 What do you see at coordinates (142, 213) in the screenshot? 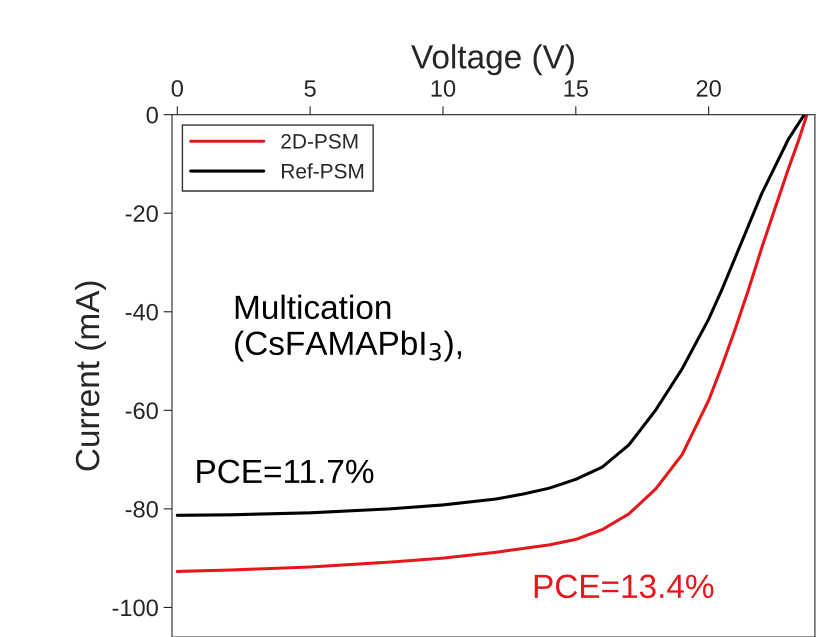
I see `y-tick-label: -20` at bounding box center [142, 213].